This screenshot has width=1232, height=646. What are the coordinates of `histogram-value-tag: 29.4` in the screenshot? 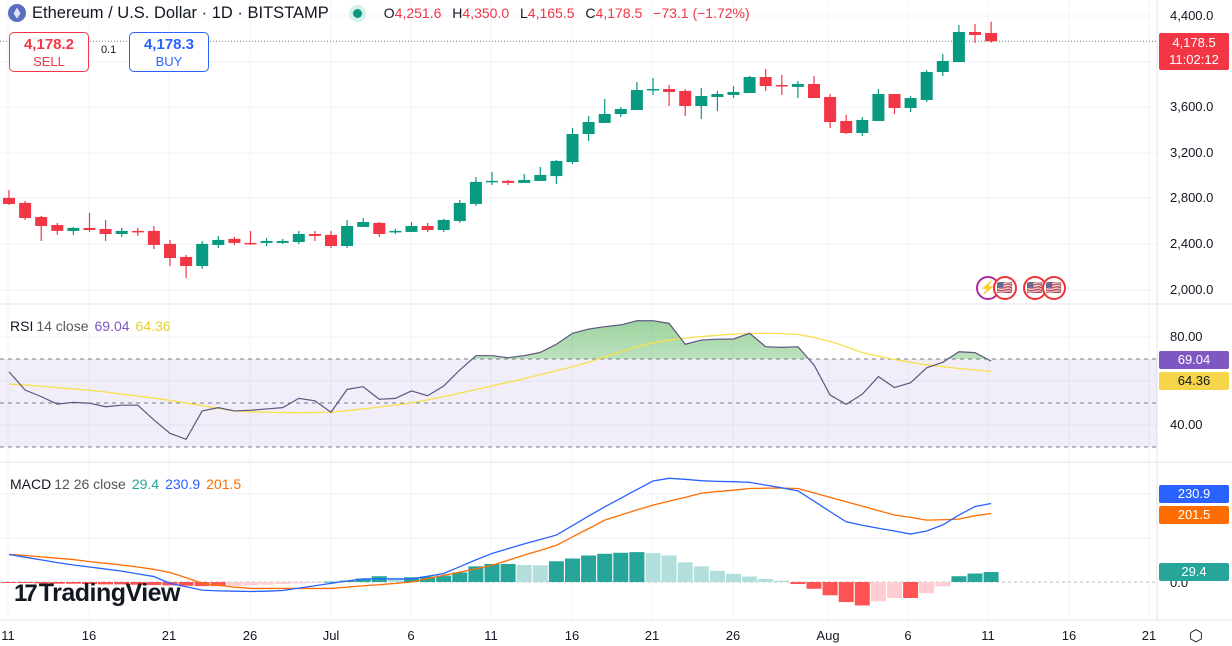 It's located at (1194, 572).